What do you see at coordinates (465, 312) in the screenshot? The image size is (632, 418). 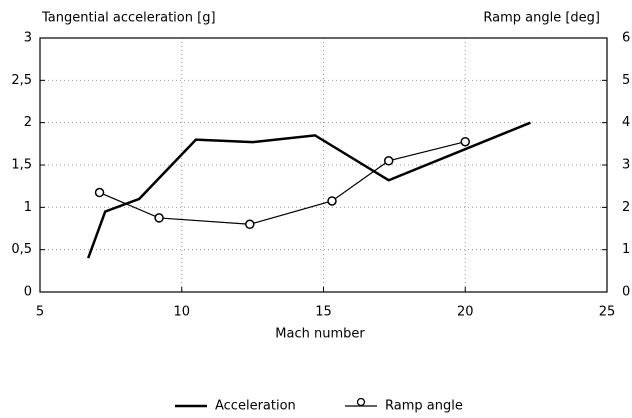 I see `x-tick-label: 20` at bounding box center [465, 312].